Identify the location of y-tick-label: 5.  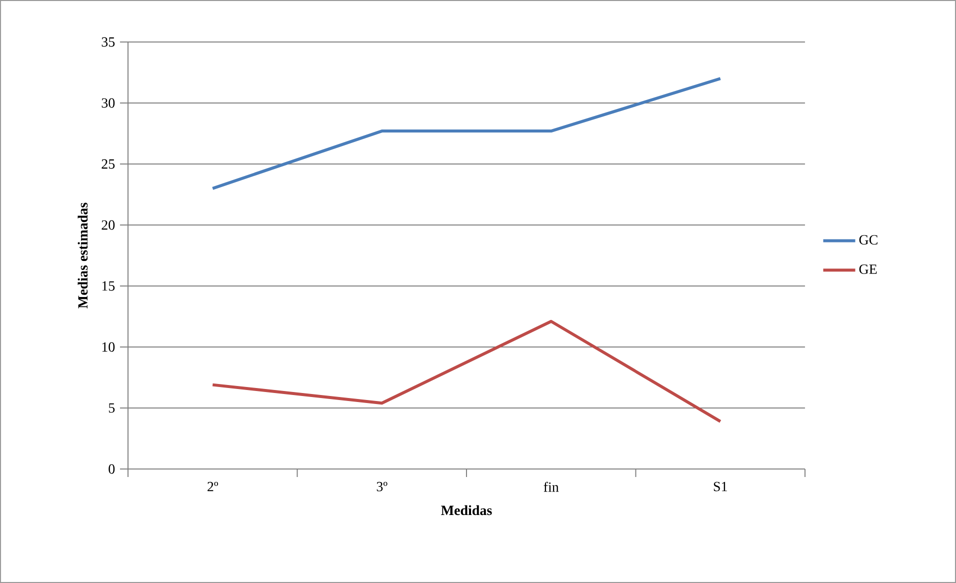
(111, 408).